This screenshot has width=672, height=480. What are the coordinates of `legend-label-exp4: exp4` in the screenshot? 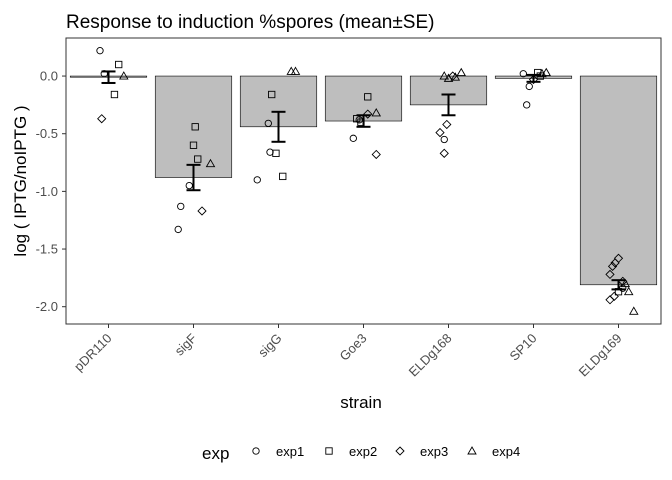 It's located at (506, 451).